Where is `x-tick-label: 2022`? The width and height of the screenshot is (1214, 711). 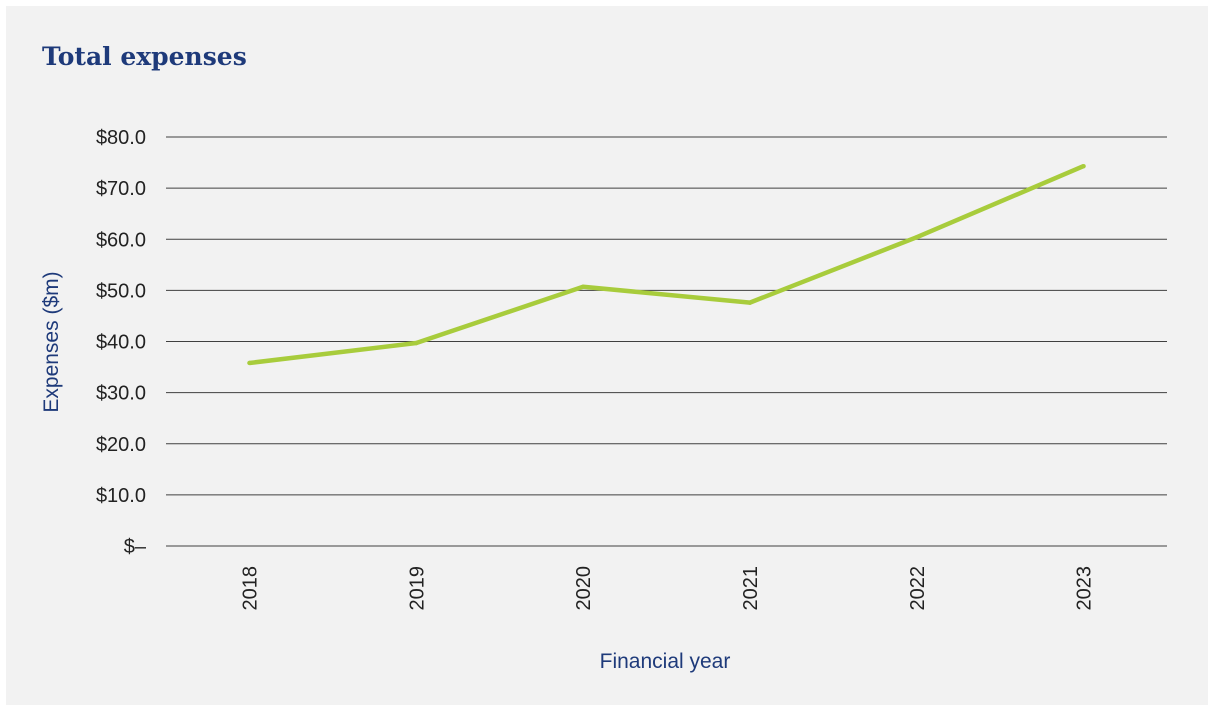
x-tick-label: 2022 is located at coordinates (918, 588).